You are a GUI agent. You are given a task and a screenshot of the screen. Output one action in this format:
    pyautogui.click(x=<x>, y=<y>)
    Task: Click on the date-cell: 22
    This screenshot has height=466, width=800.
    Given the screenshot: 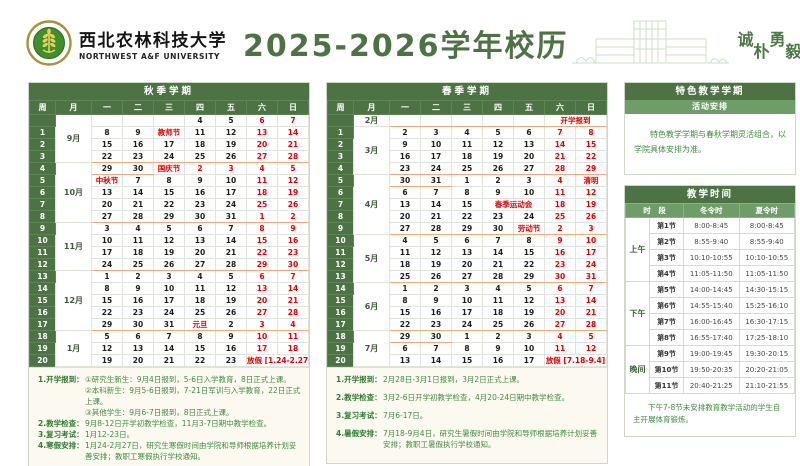 What is the action you would take?
    pyautogui.click(x=169, y=204)
    